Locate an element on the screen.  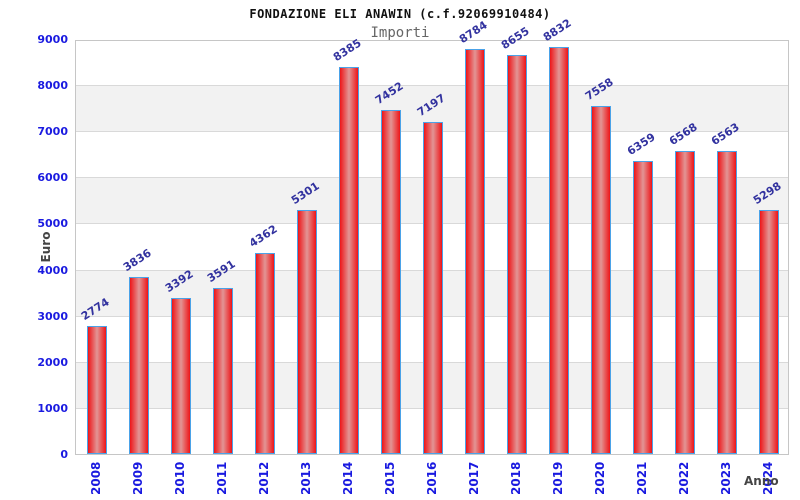
bar-2019 is located at coordinates (559, 250).